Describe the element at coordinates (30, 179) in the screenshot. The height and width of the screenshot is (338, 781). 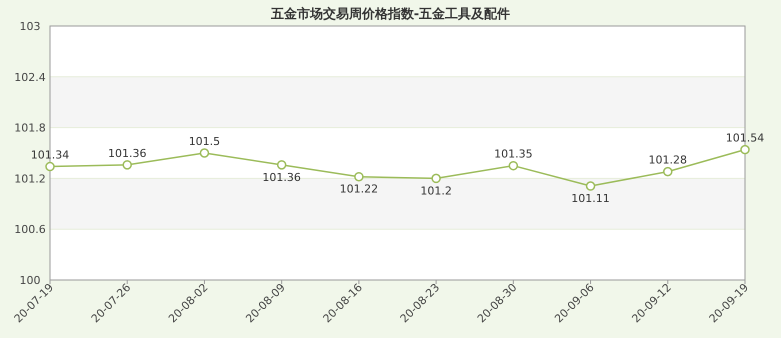
I see `y-tick-label: 101.2` at that location.